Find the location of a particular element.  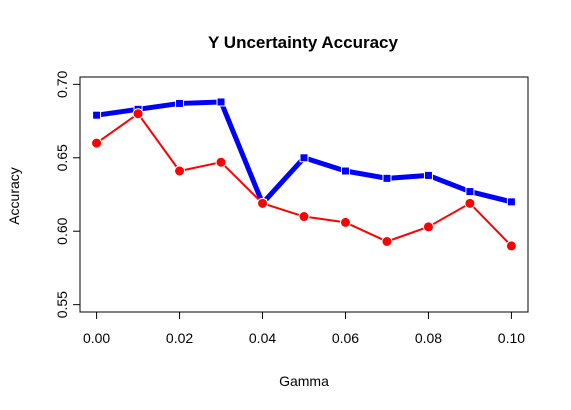

y-axis-label: Accuracy is located at coordinates (14, 196).